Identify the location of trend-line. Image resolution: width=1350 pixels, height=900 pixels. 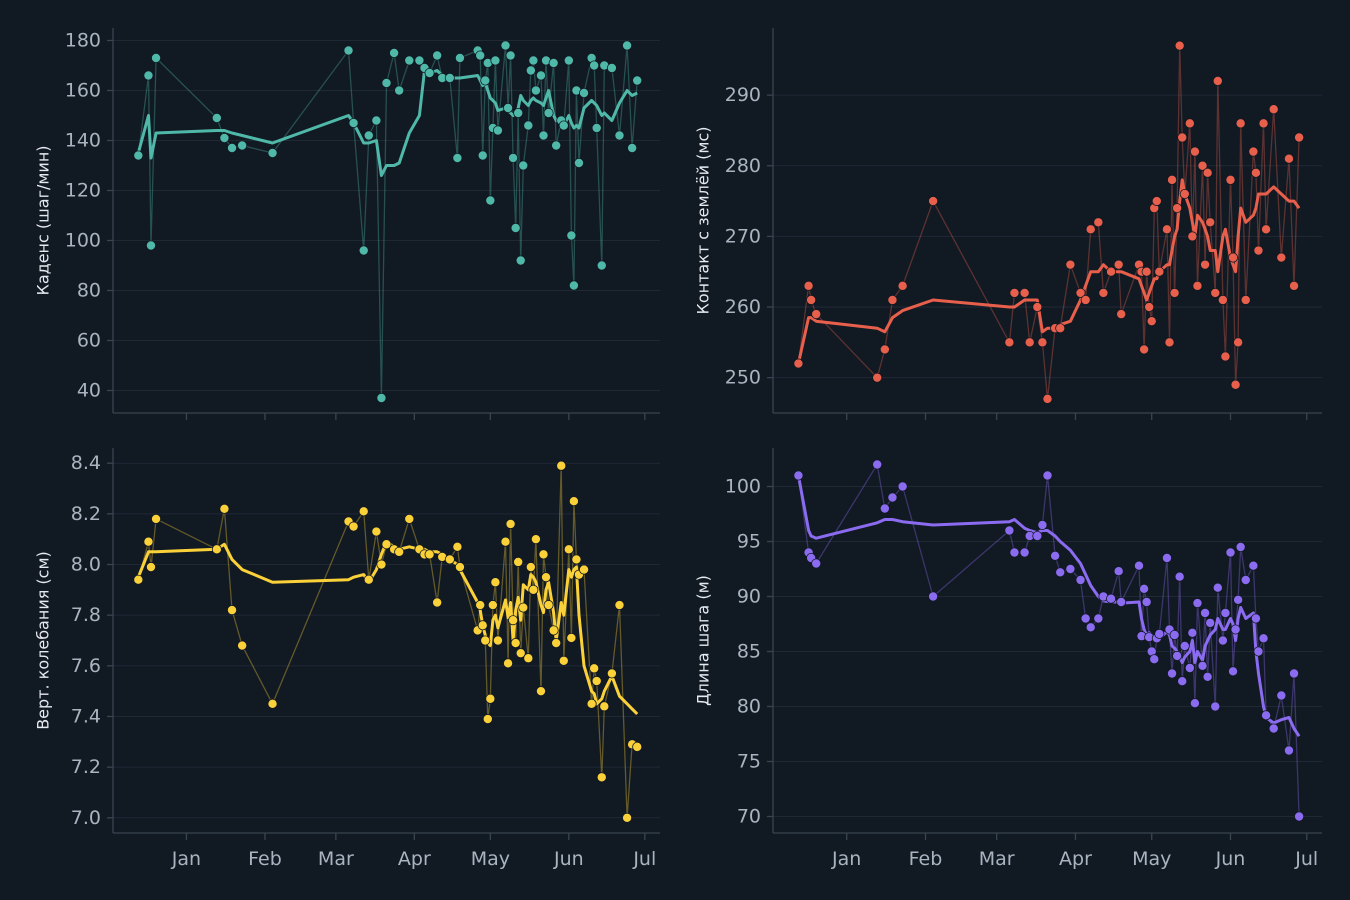
(1048, 271).